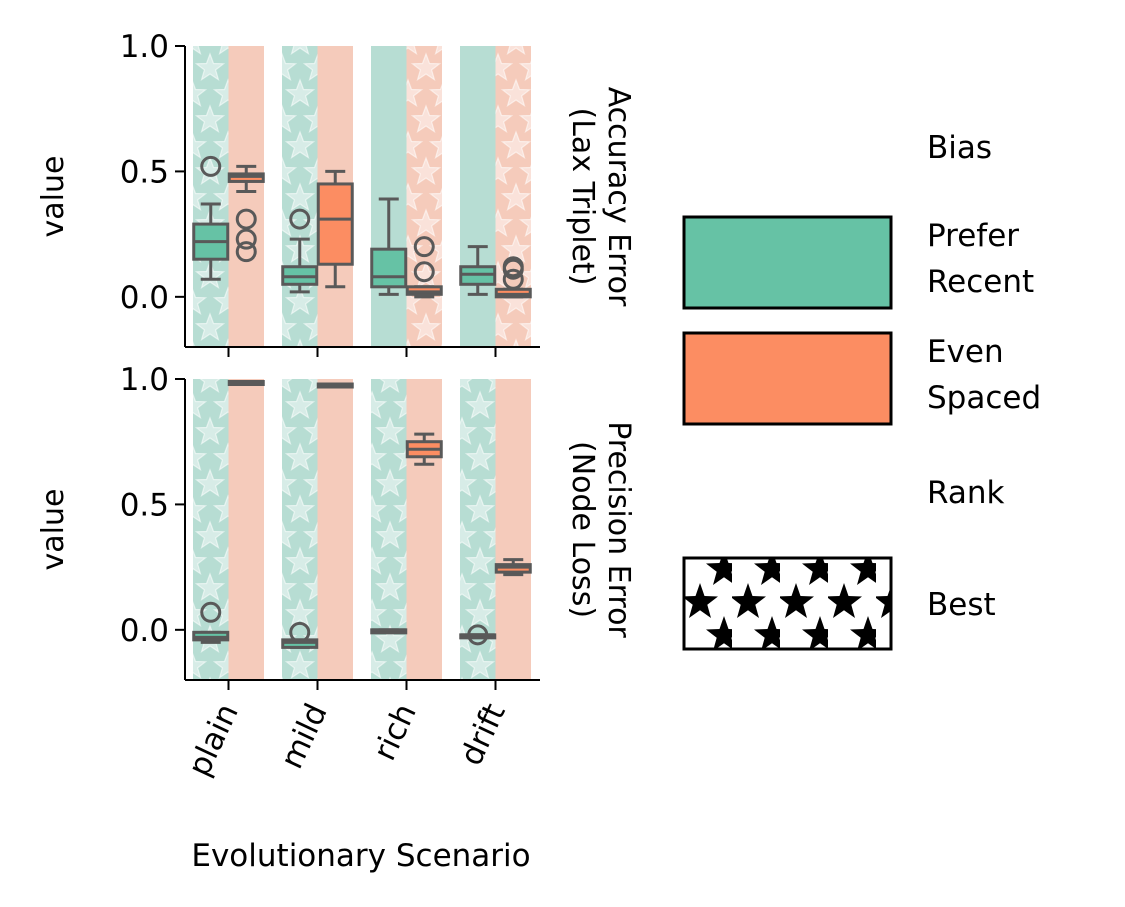  Describe the element at coordinates (618, 529) in the screenshot. I see `row-label: Precision Error` at that location.